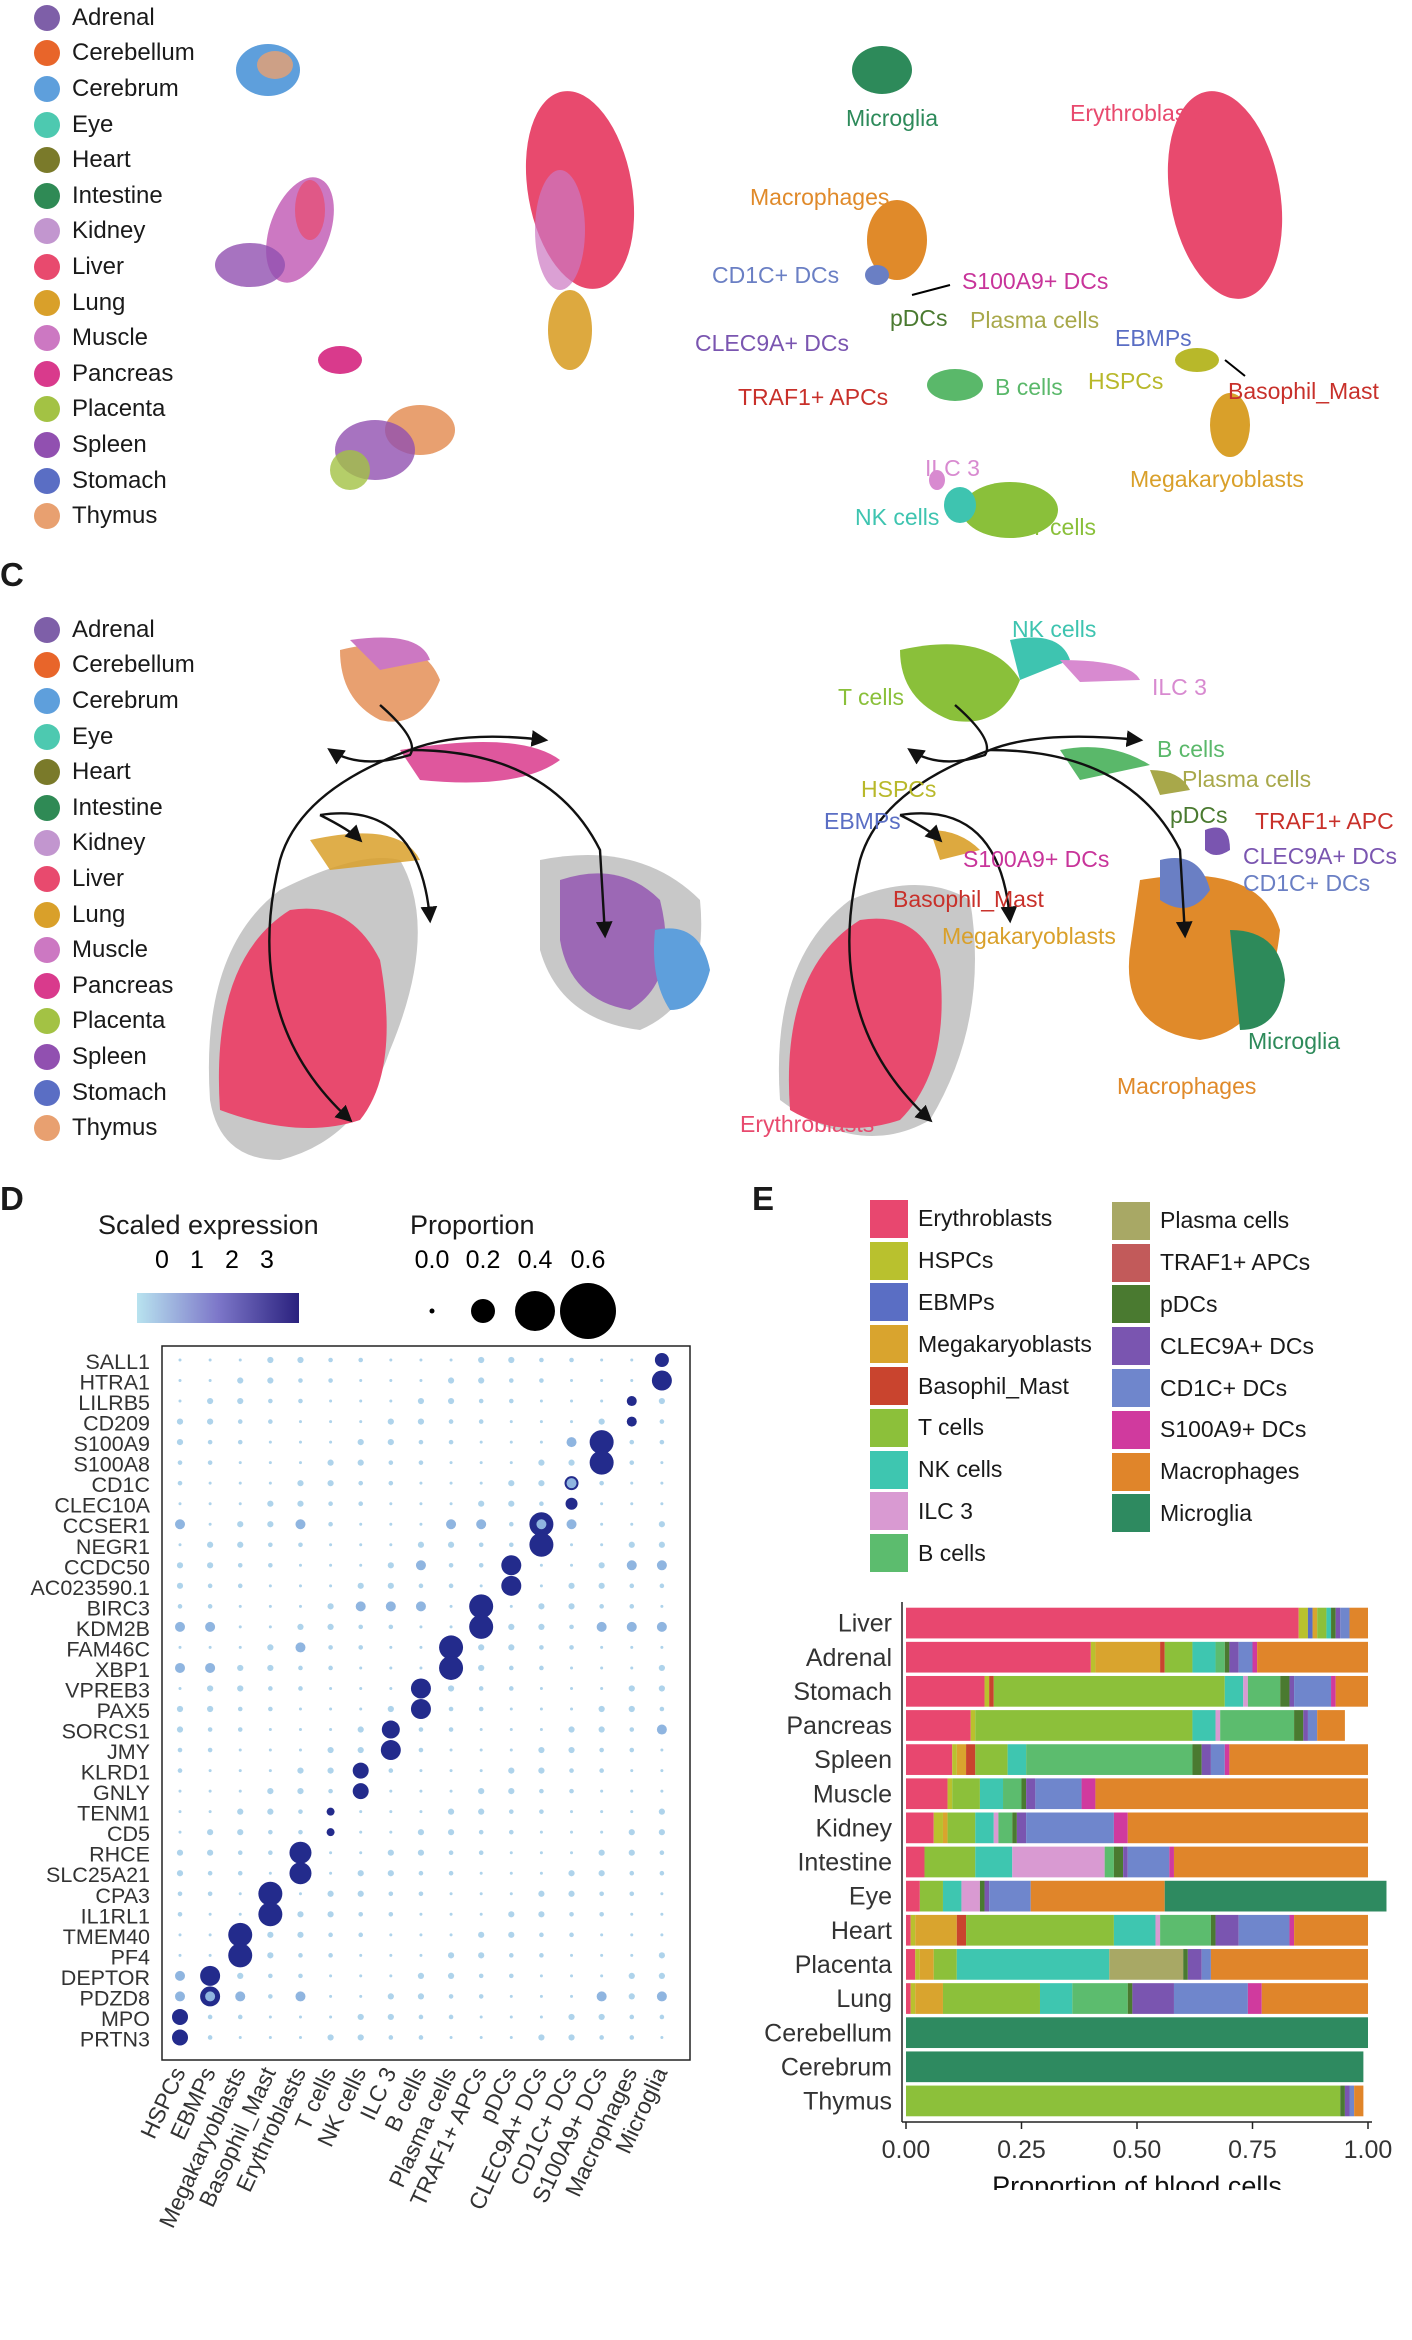 The image size is (1412, 2340). Describe the element at coordinates (12, 1198) in the screenshot. I see `panel-d-label: D` at that location.